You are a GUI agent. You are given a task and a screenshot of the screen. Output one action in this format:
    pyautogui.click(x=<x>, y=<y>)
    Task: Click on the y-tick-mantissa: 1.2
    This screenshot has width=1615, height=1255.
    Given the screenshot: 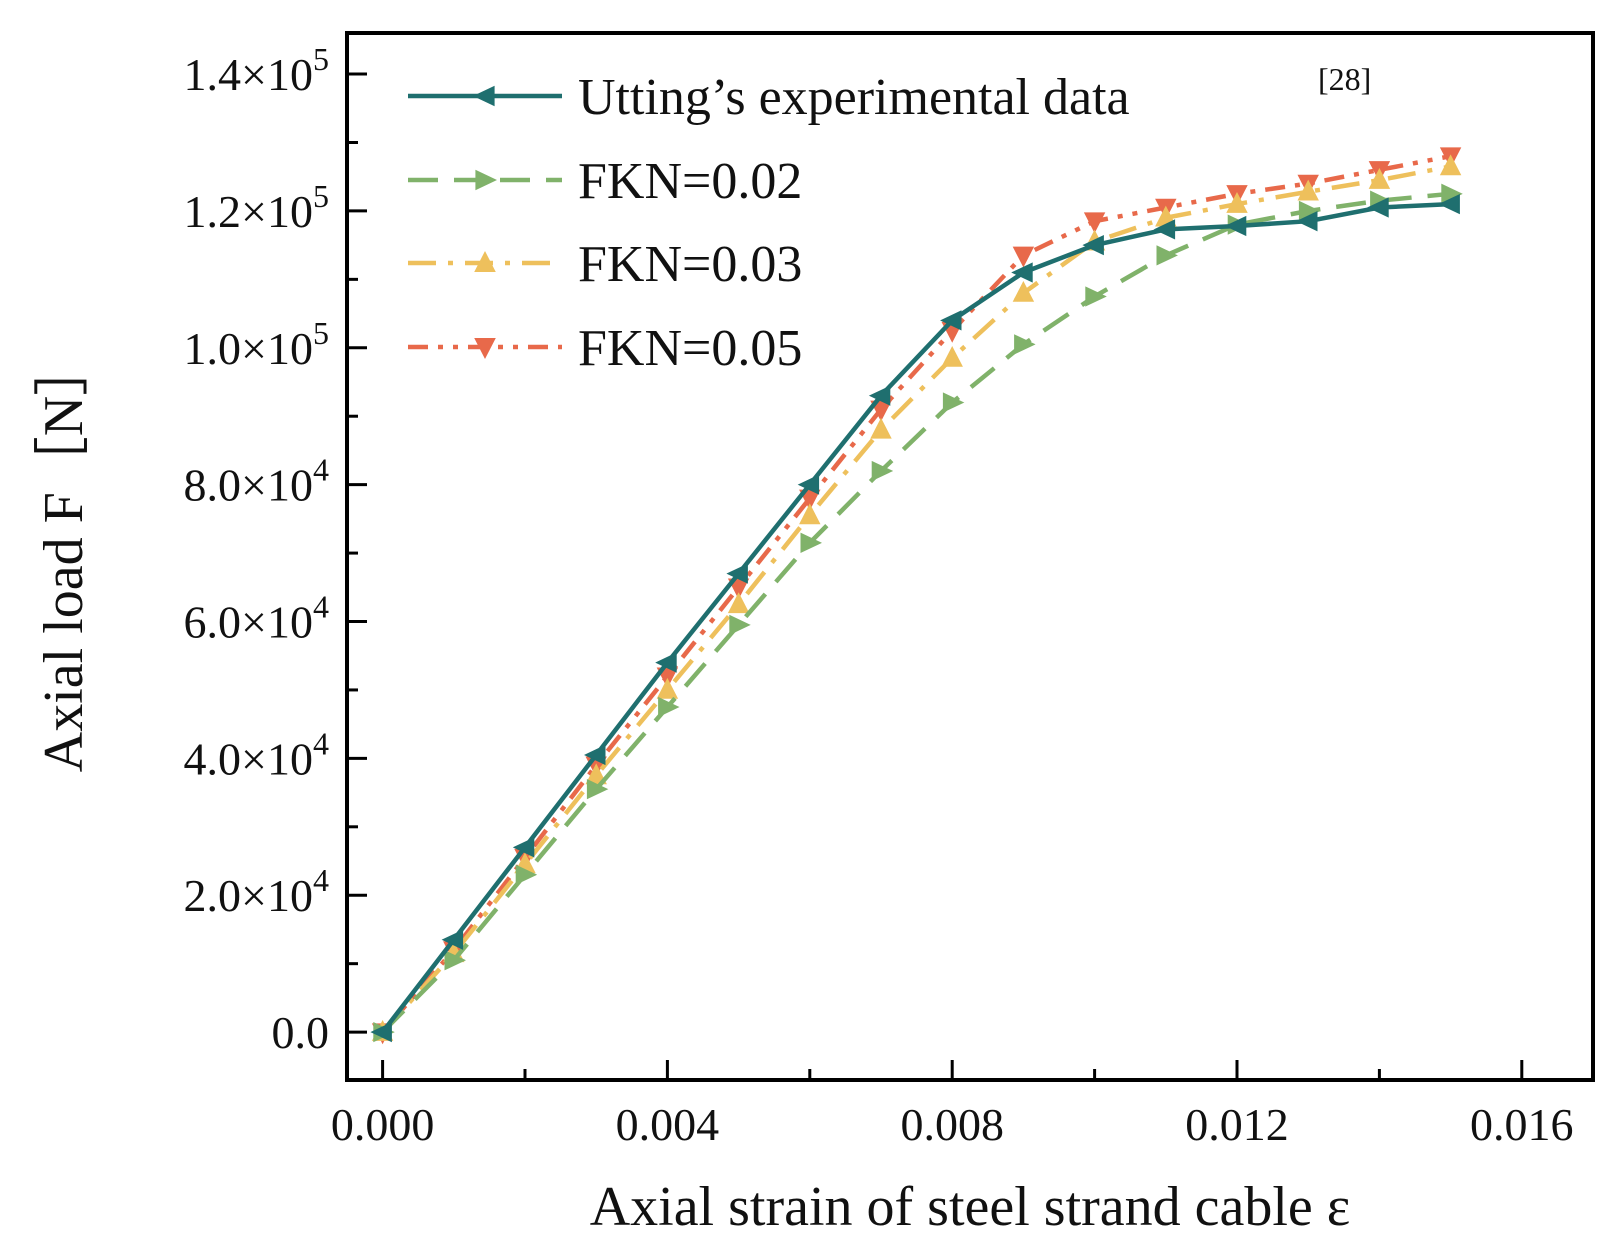 What is the action you would take?
    pyautogui.click(x=213, y=211)
    